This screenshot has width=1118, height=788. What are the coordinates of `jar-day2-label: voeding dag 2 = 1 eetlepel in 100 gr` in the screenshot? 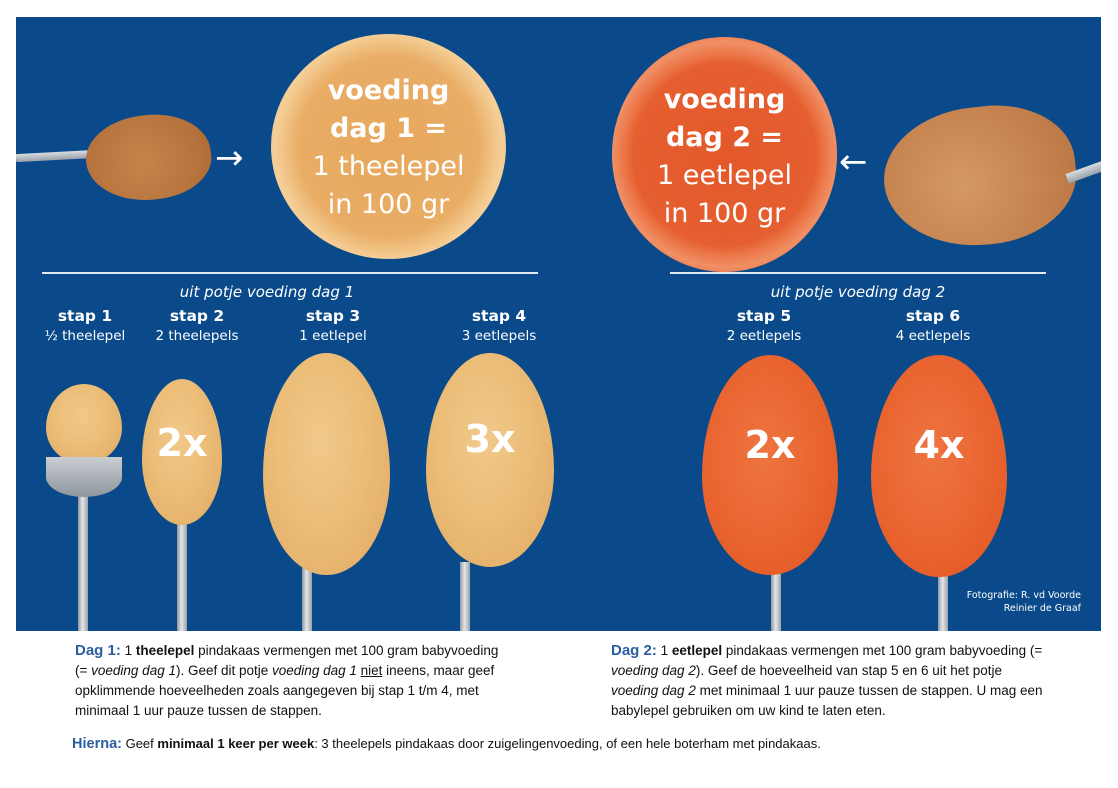 It's located at (724, 157).